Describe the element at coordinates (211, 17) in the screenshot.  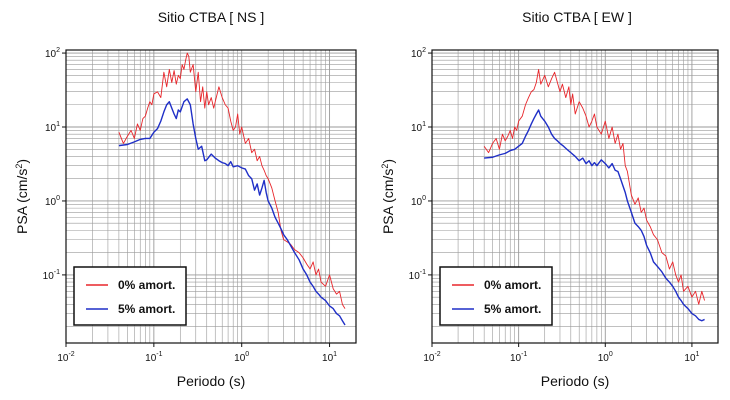
I see `chart-title: Sitio CTBA [ NS ]` at that location.